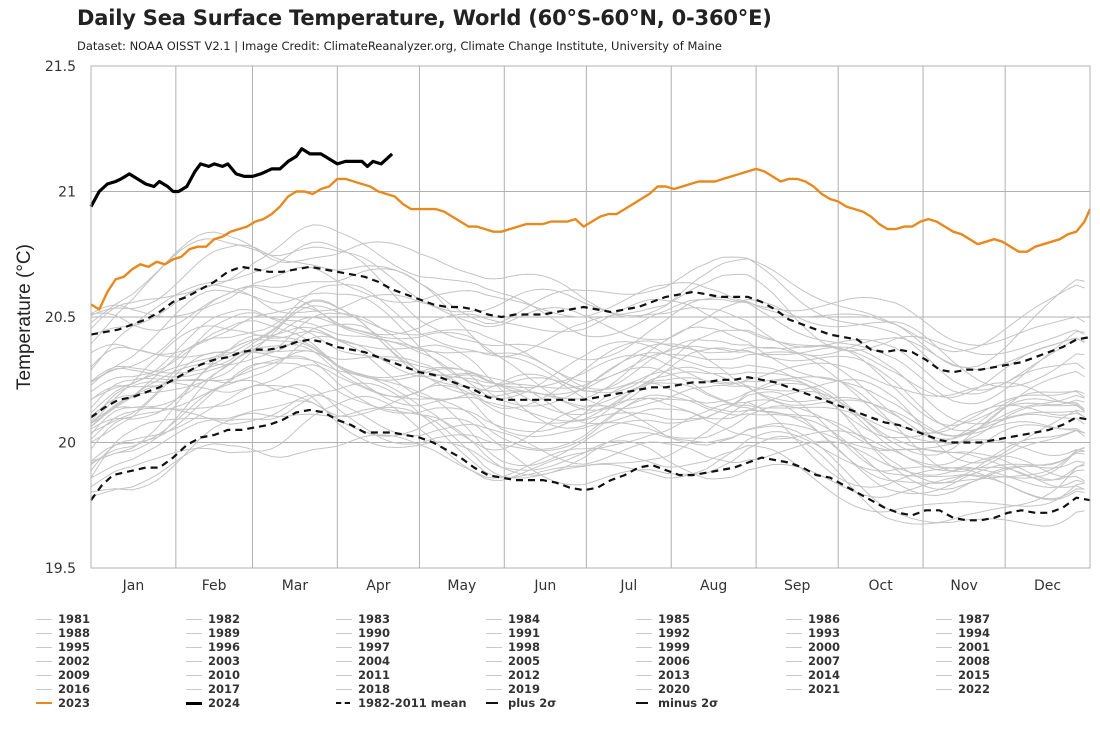  I want to click on legend-item-1994: 1994, so click(1011, 633).